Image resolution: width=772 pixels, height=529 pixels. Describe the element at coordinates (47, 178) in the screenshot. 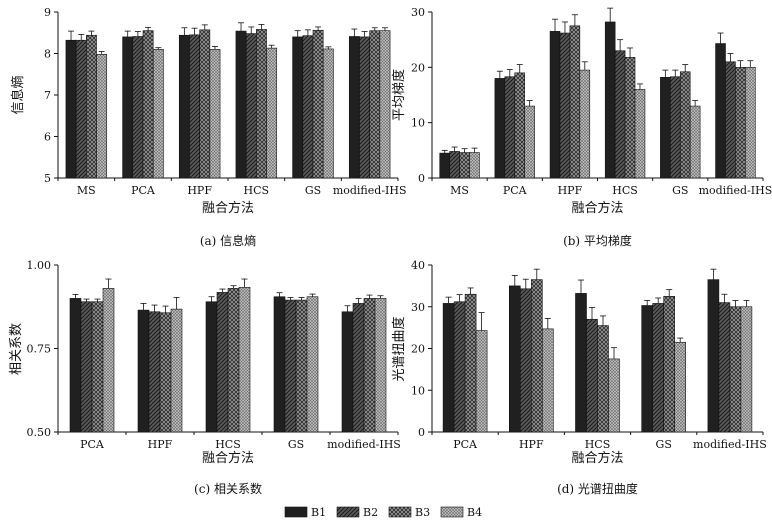

I see `y-tick-label: 5` at that location.